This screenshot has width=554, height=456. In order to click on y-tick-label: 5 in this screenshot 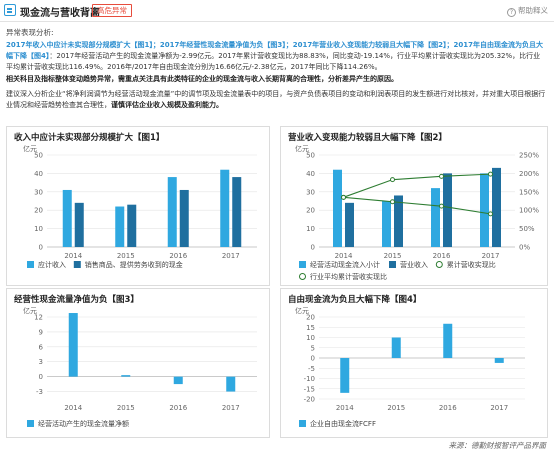, I will do `click(313, 348)`.